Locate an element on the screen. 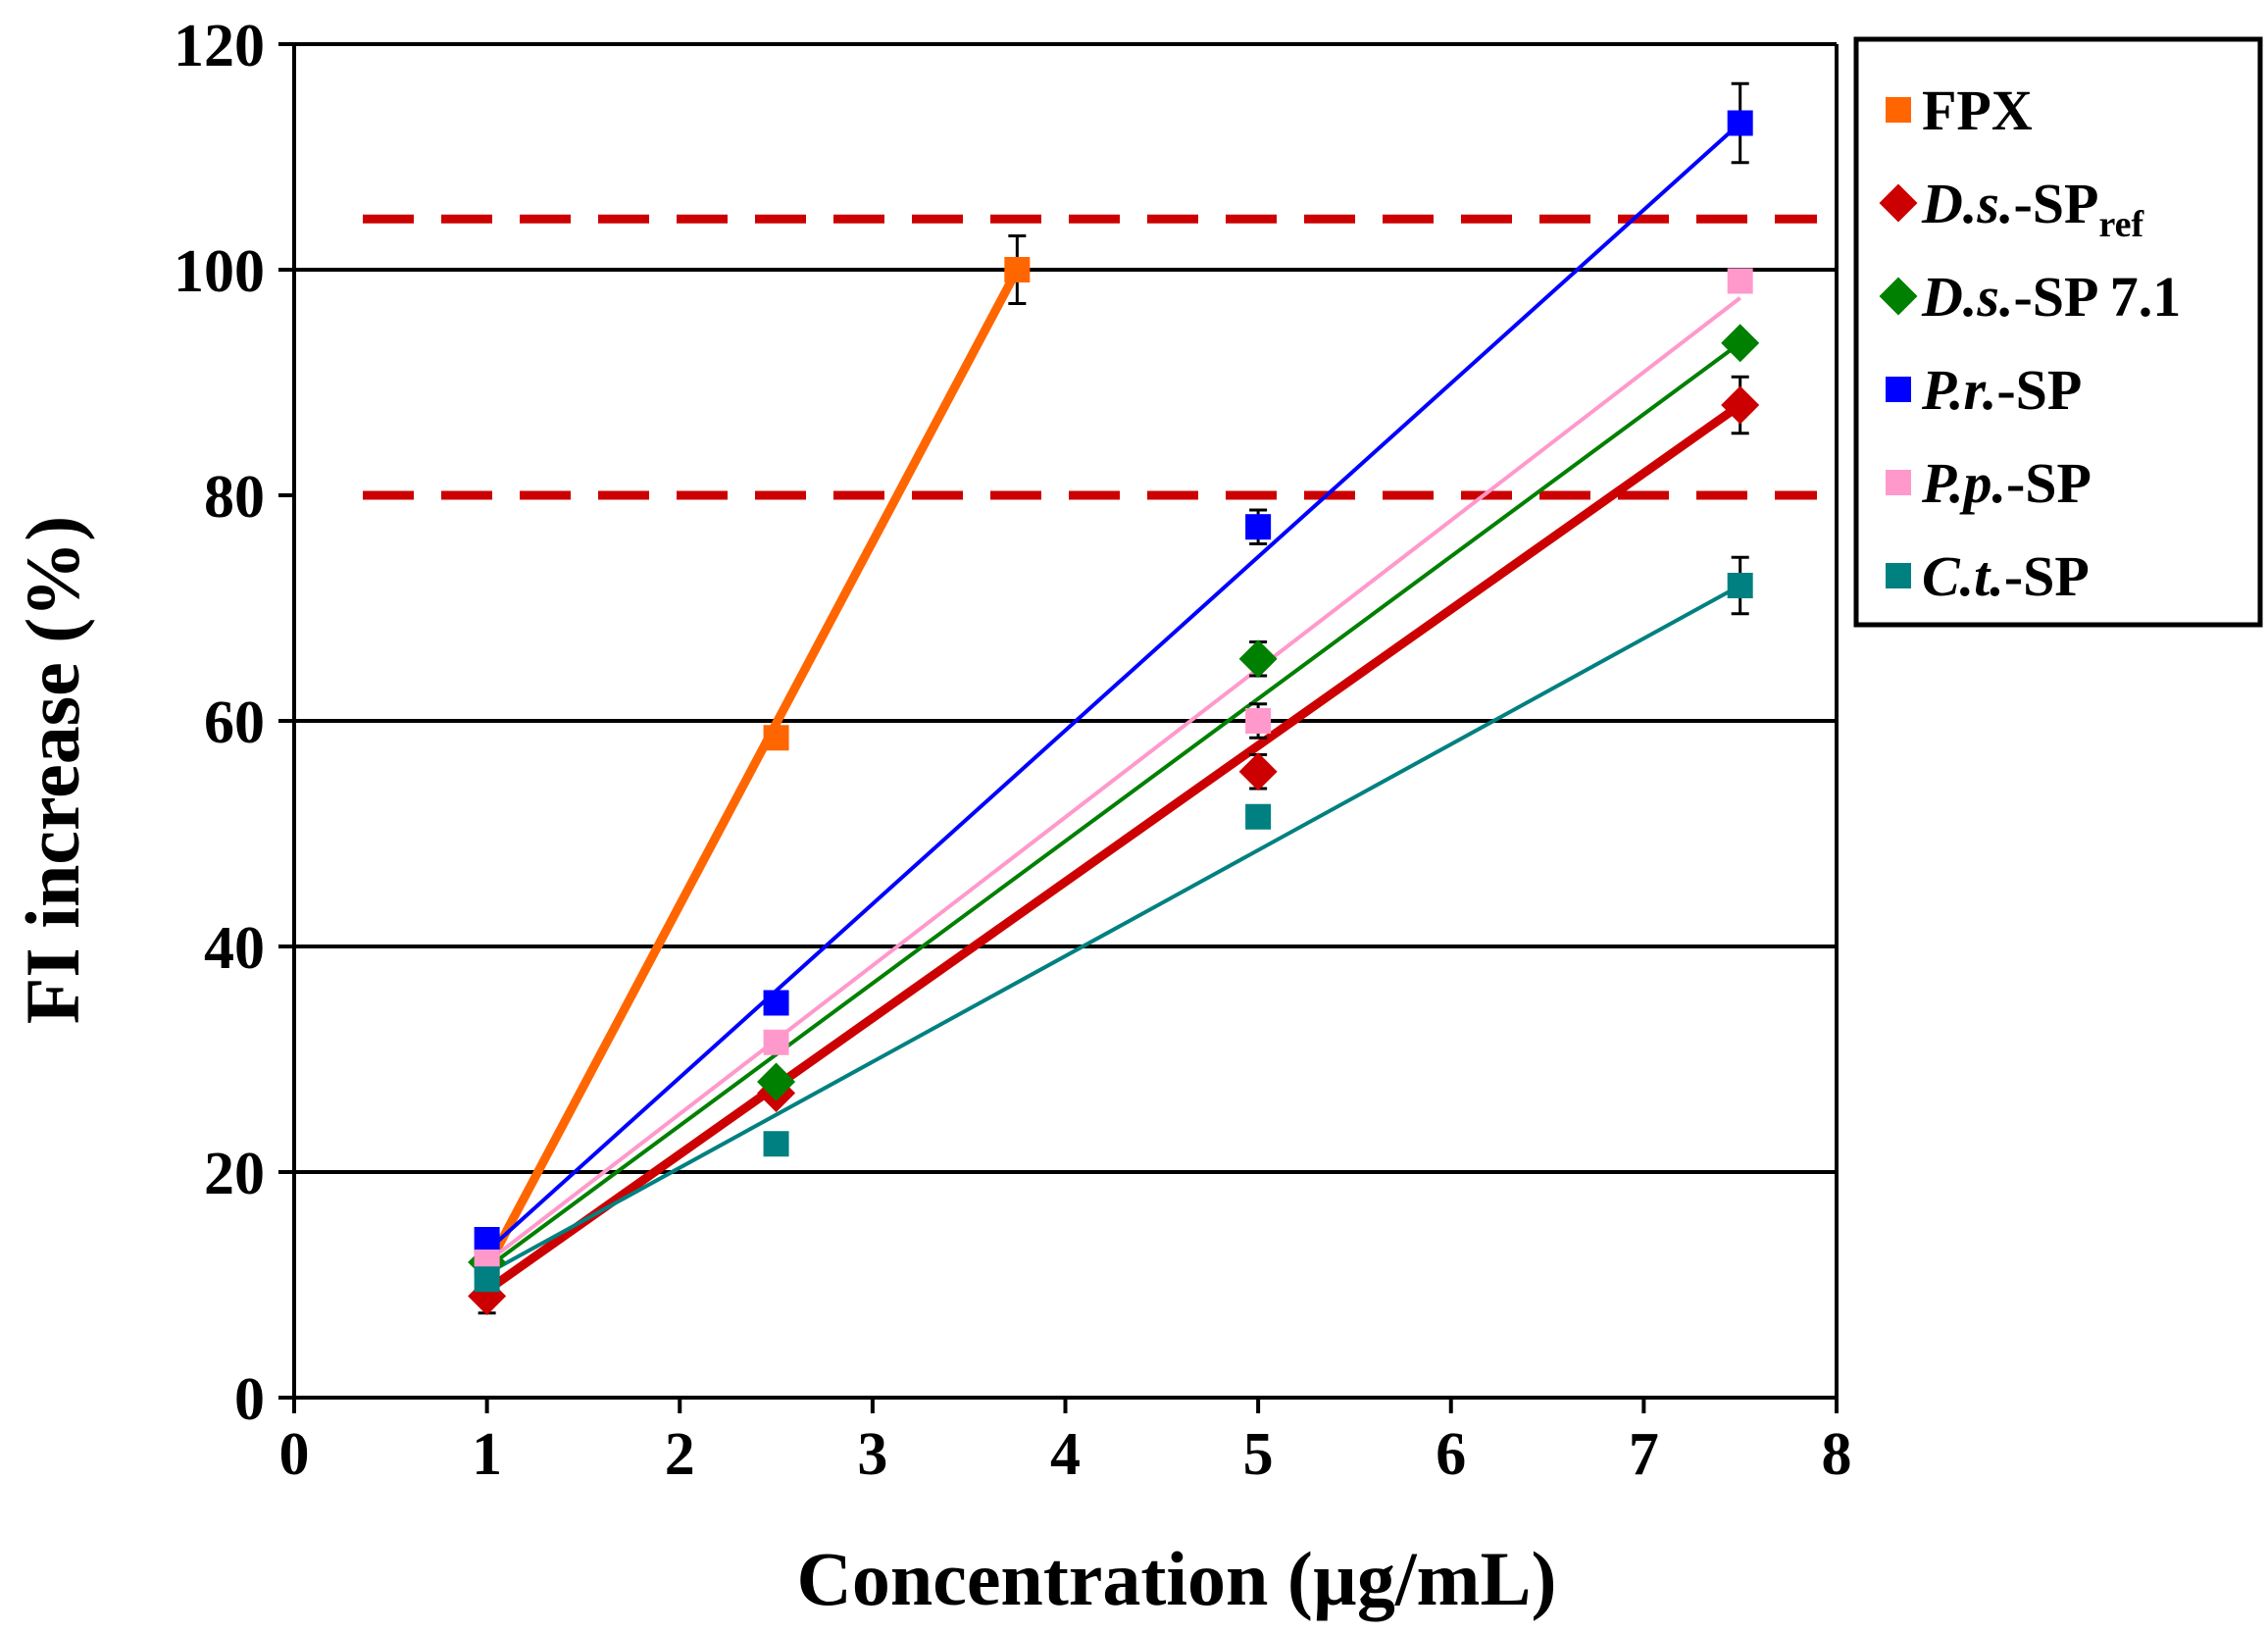  legend-item-c-t-sp: C.t.-SP is located at coordinates (1988, 576).